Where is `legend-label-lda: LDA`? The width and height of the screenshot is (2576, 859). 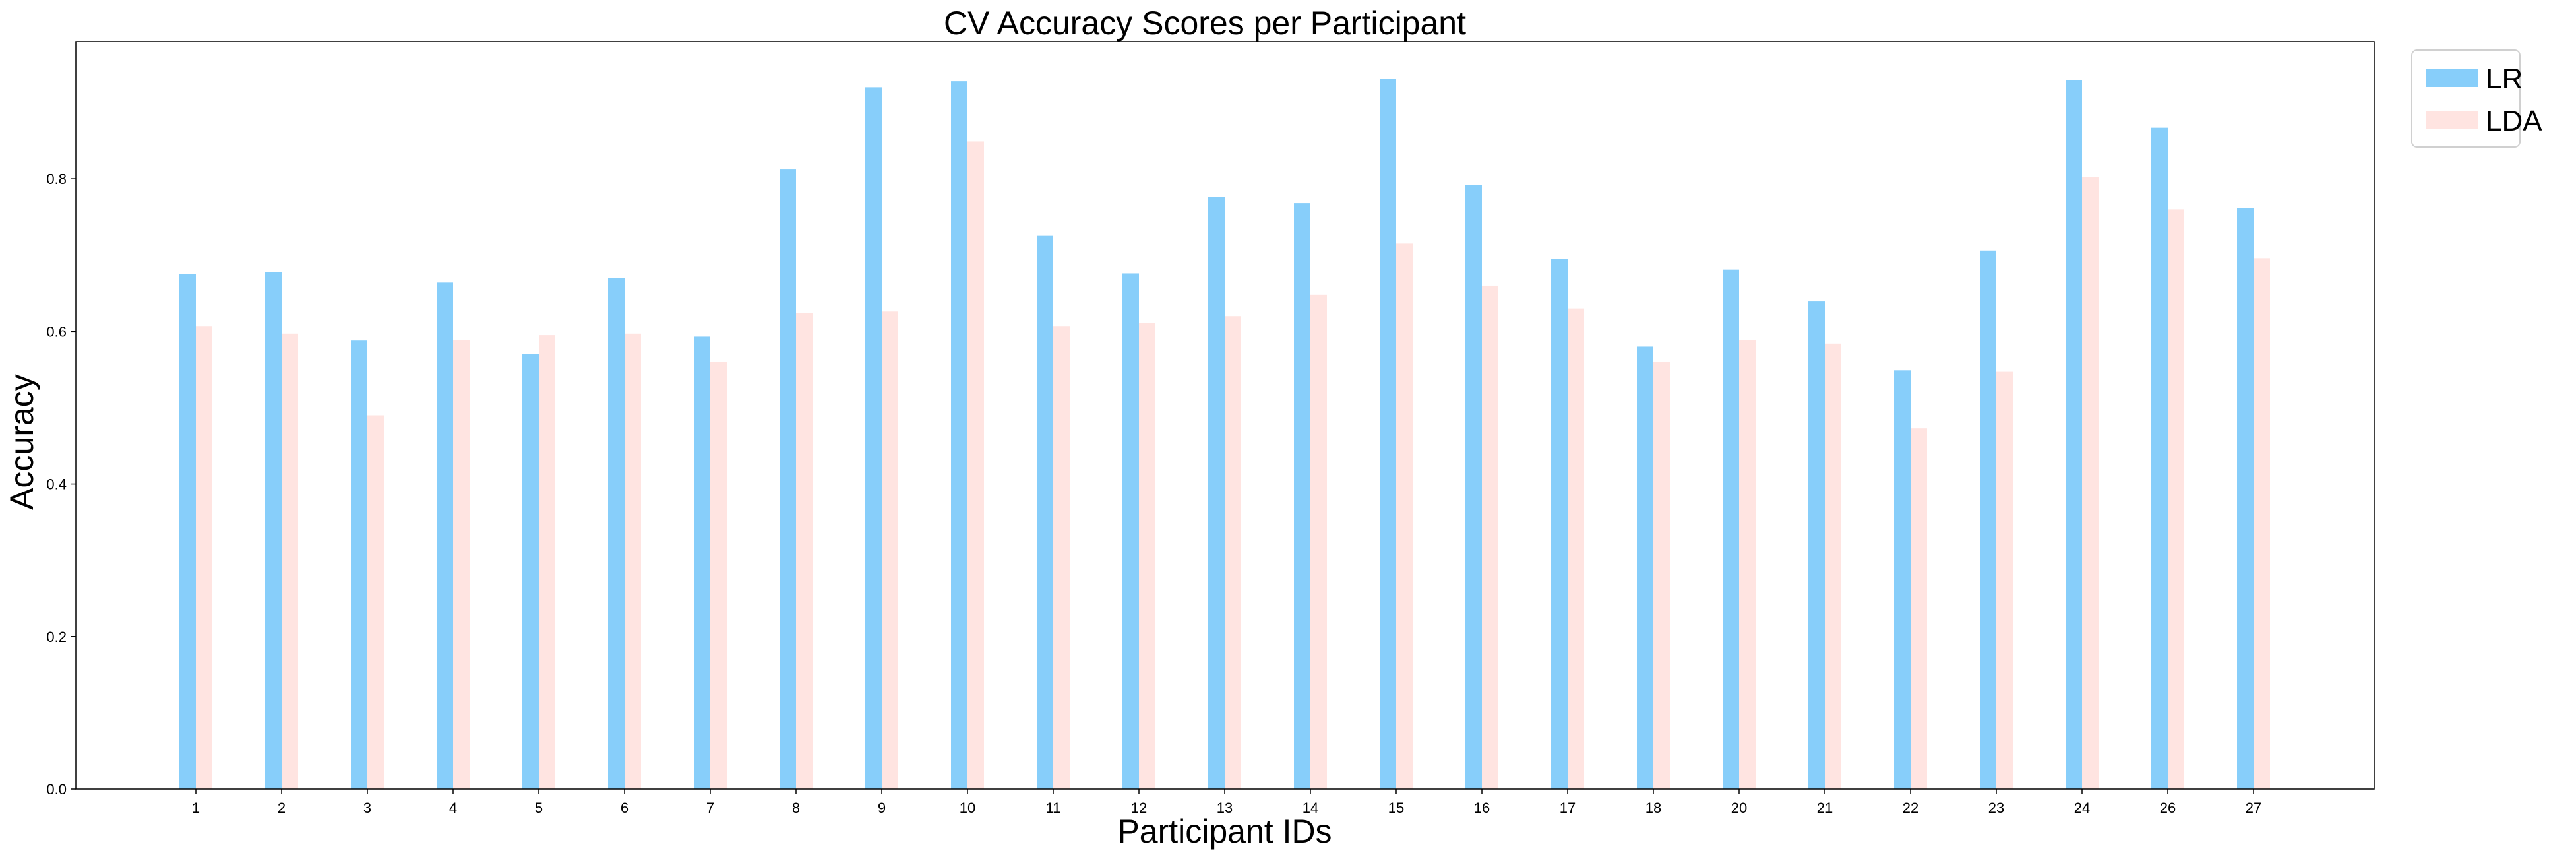
legend-label-lda: LDA is located at coordinates (2514, 121).